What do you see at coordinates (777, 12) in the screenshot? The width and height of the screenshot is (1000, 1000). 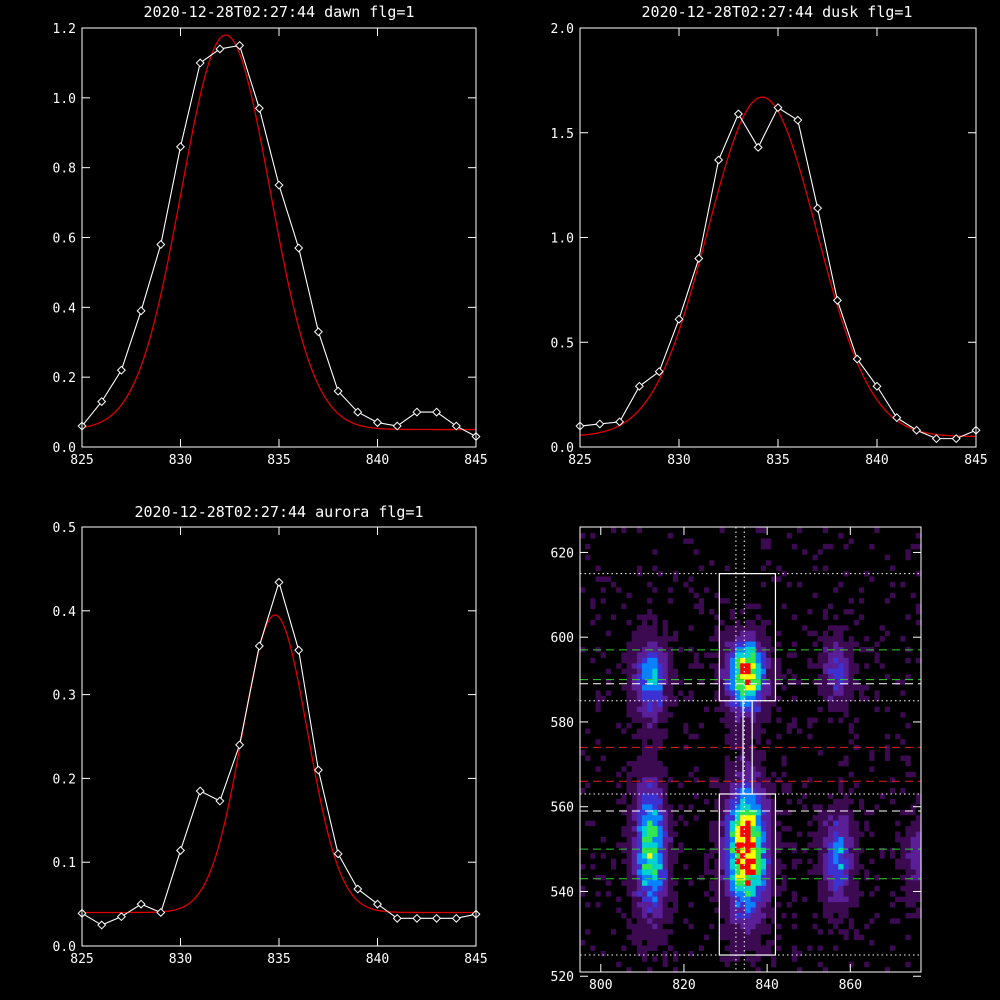 I see `chart-title: 2020-12-28T02:27:44 dusk flg=1` at bounding box center [777, 12].